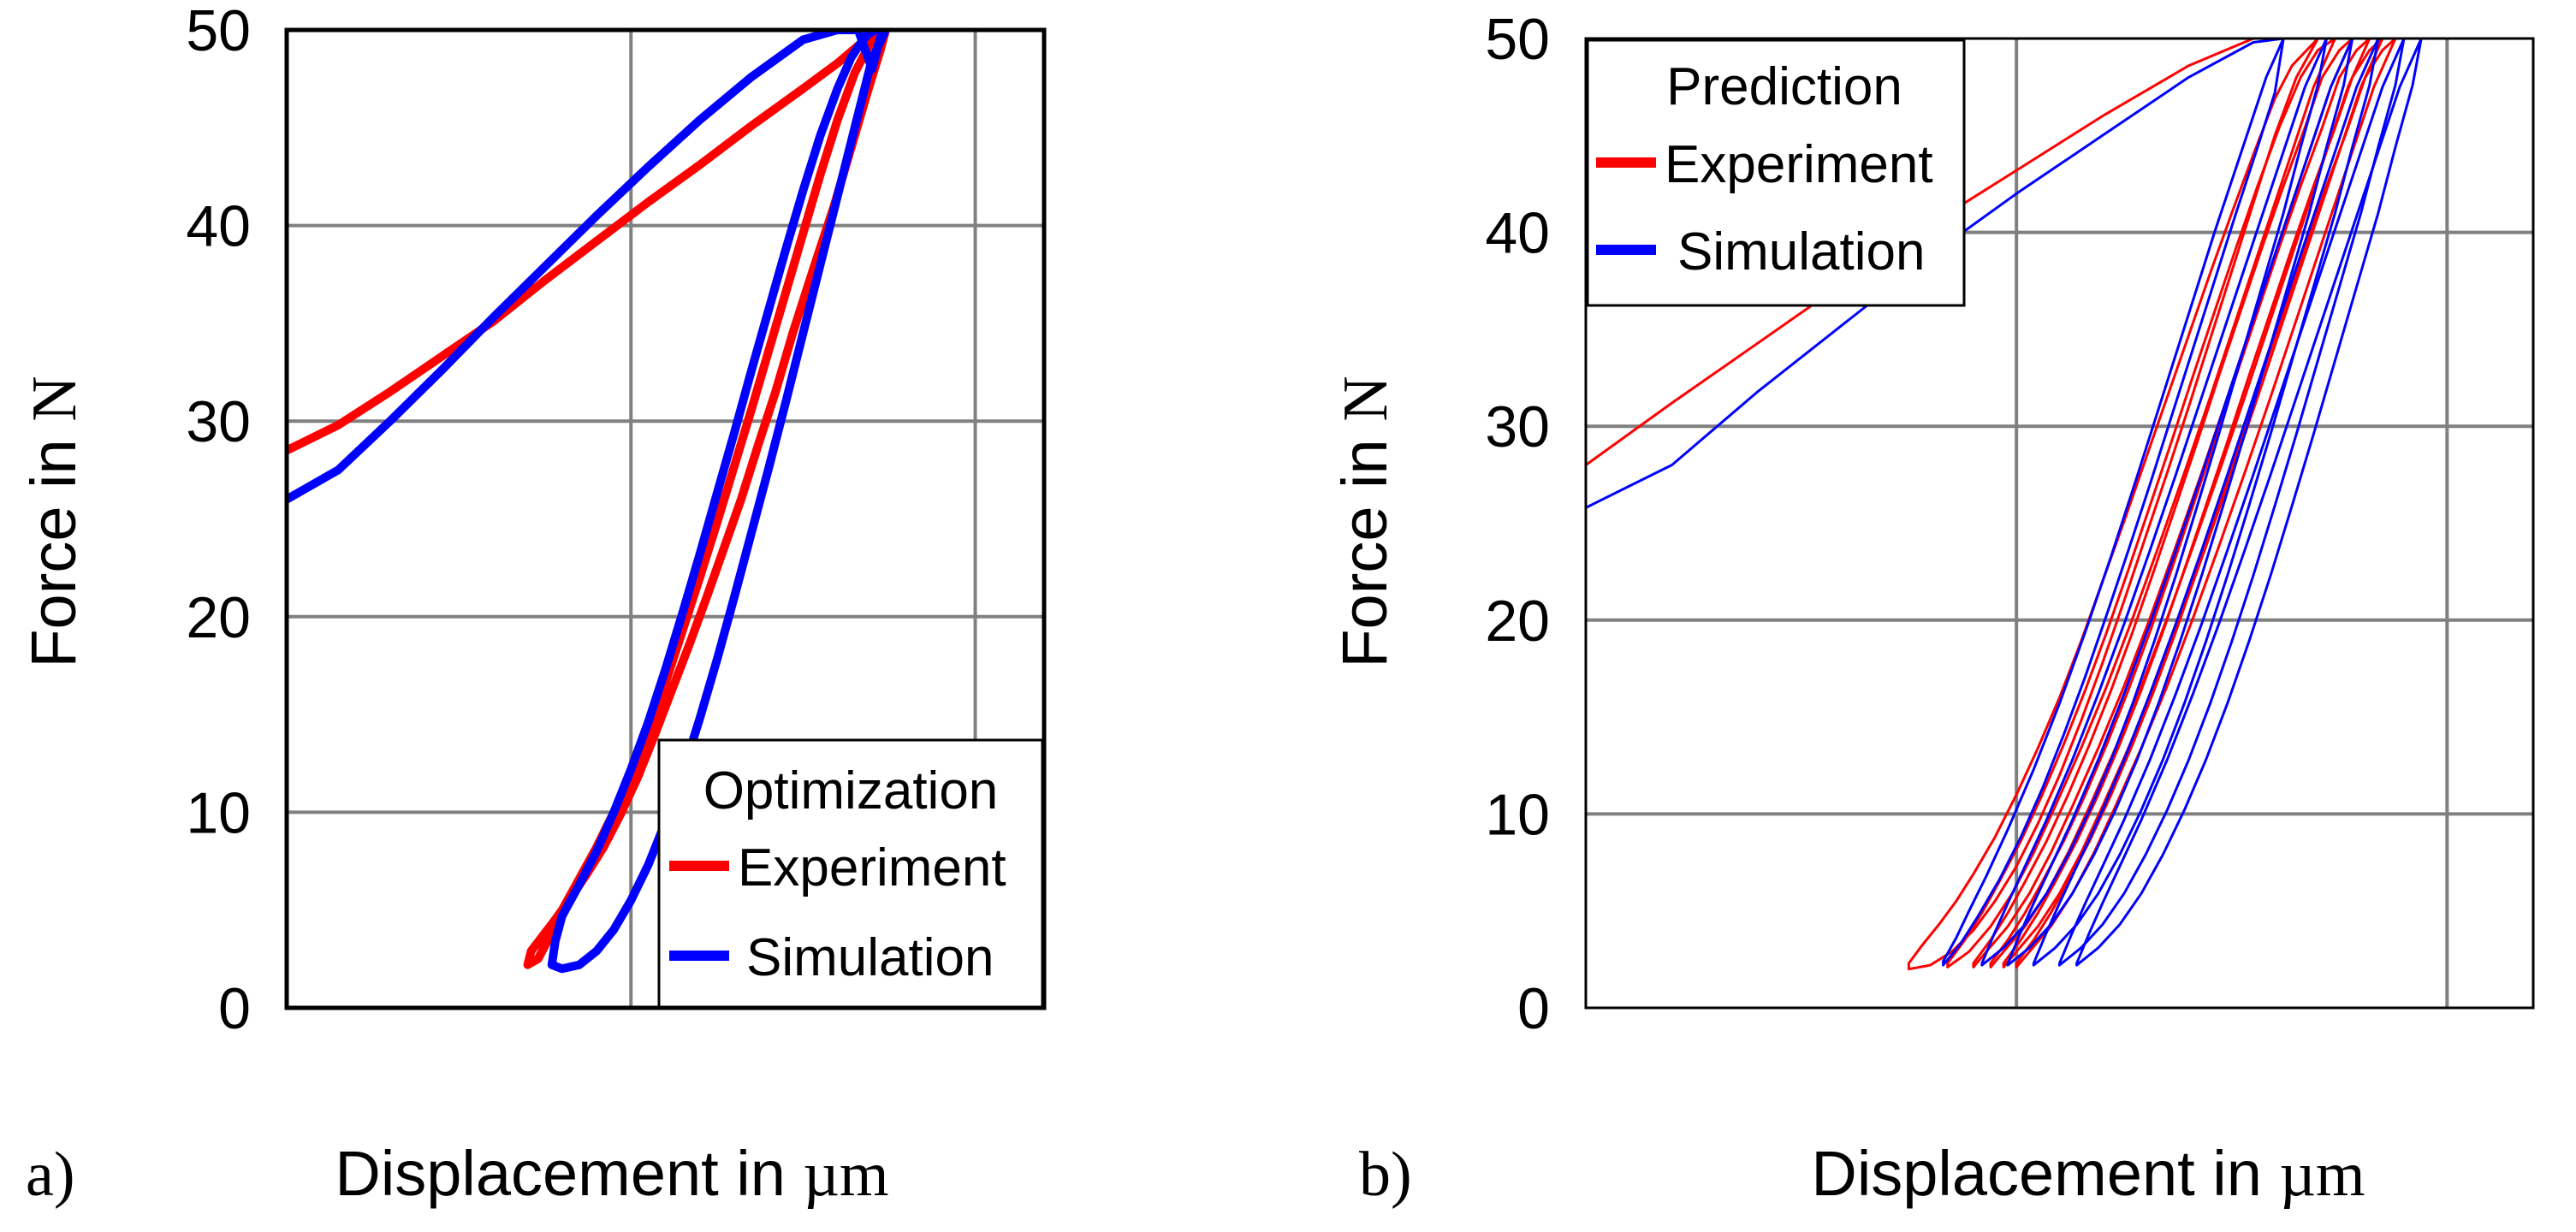 Image resolution: width=2576 pixels, height=1232 pixels. What do you see at coordinates (1784, 86) in the screenshot?
I see `legend-title-b: Prediction` at bounding box center [1784, 86].